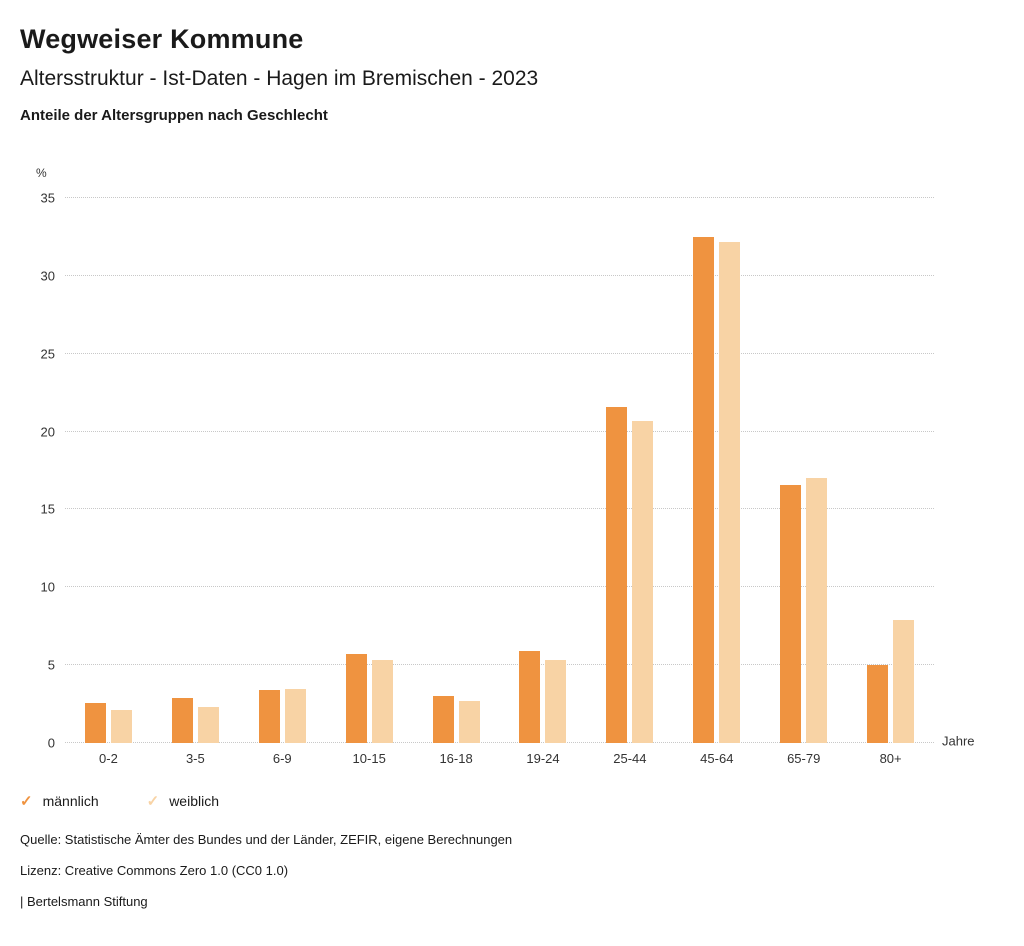 The height and width of the screenshot is (946, 1024). Describe the element at coordinates (890, 481) in the screenshot. I see `bar-group-80+: 80+` at that location.